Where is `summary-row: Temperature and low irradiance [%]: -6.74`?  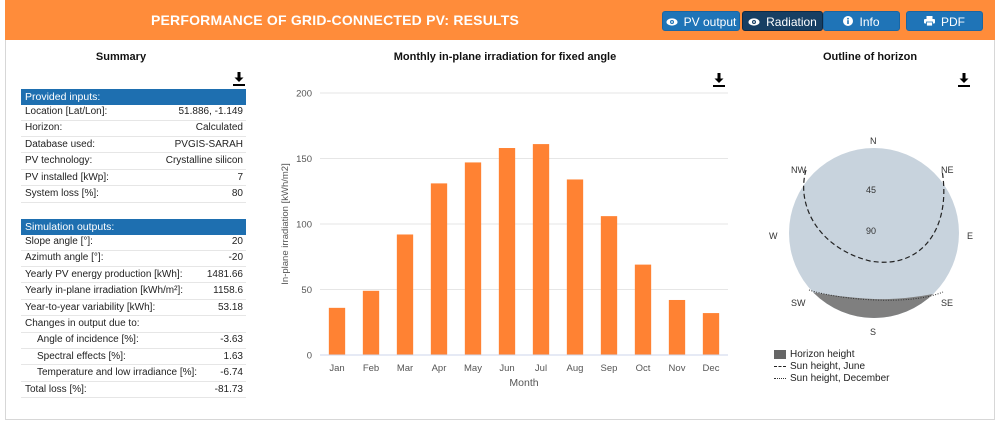 summary-row: Temperature and low irradiance [%]: -6.74 is located at coordinates (133, 373).